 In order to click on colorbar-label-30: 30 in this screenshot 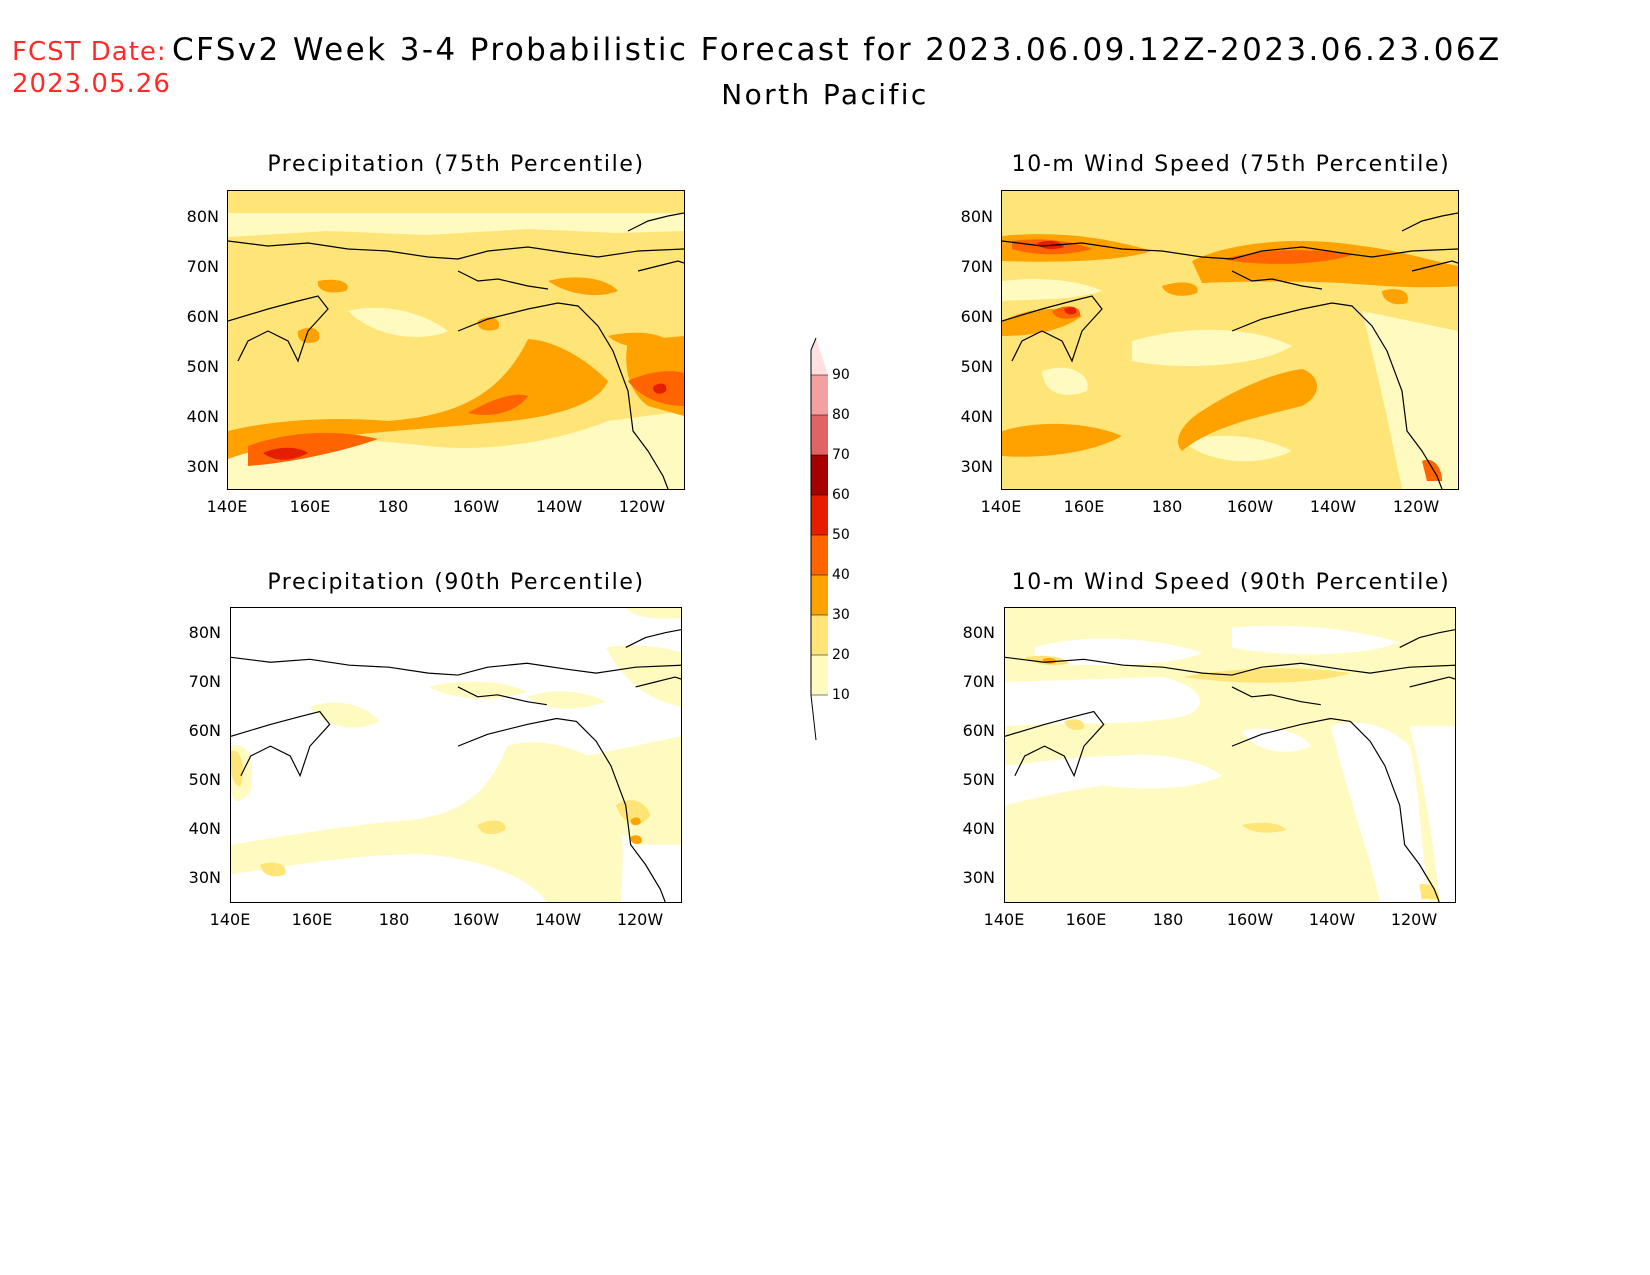, I will do `click(841, 615)`.